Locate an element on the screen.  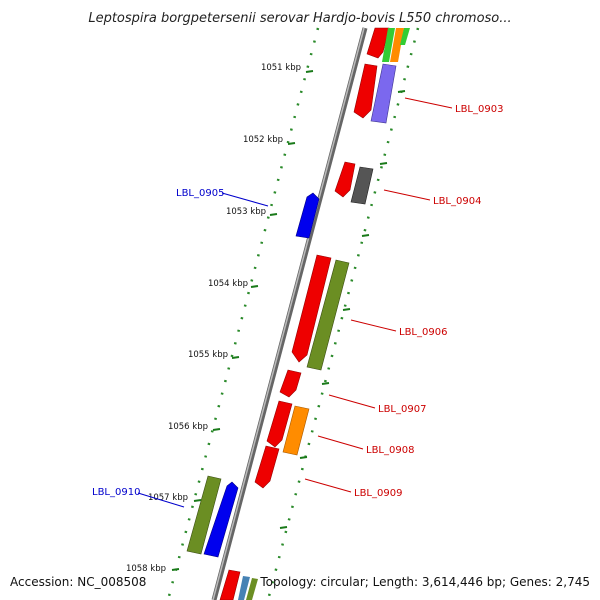
svg-text: 1051 kbp is located at coordinates (281, 68).